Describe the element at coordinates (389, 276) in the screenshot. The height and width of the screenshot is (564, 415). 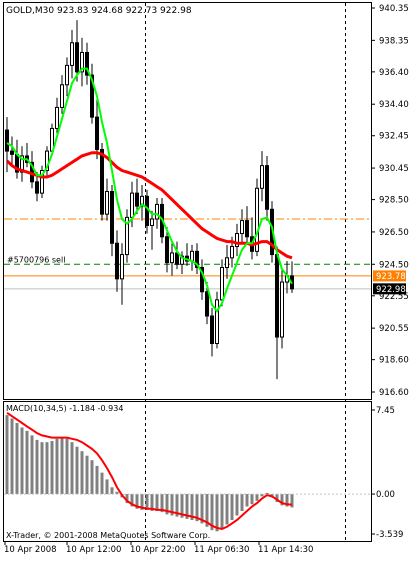
I see `level-price-tag: 923.78` at that location.